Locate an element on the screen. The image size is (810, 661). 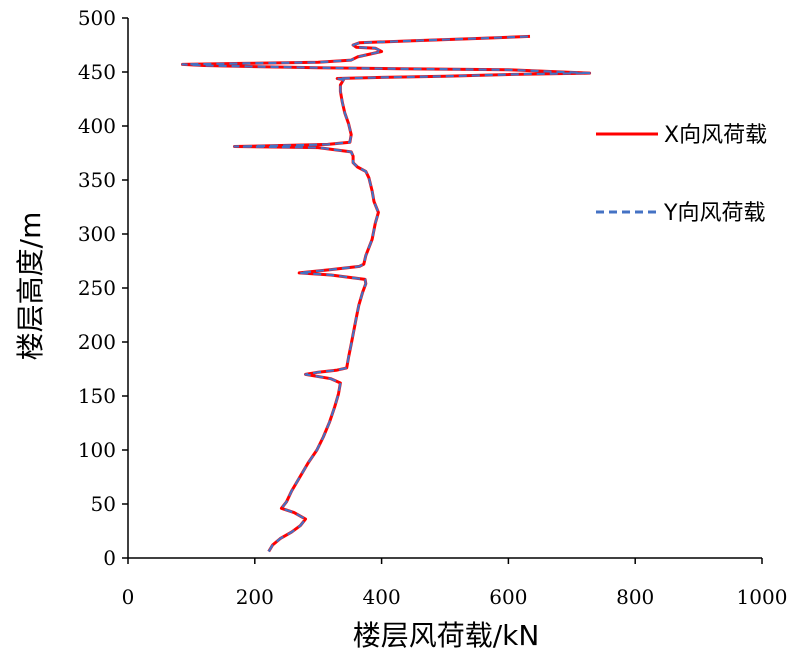
legend-label-y: Y向风荷载 is located at coordinates (714, 213).